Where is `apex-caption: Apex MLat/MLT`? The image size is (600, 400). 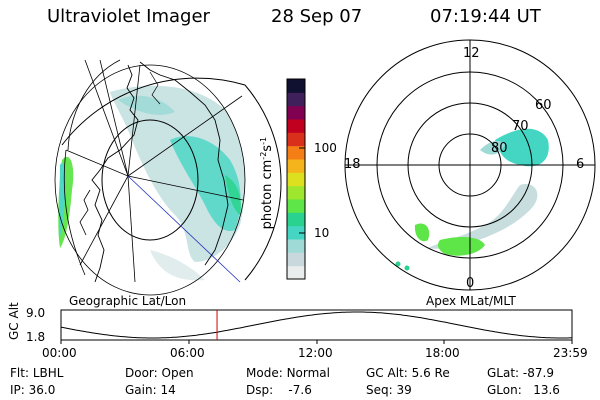 apex-caption: Apex MLat/MLT is located at coordinates (471, 301).